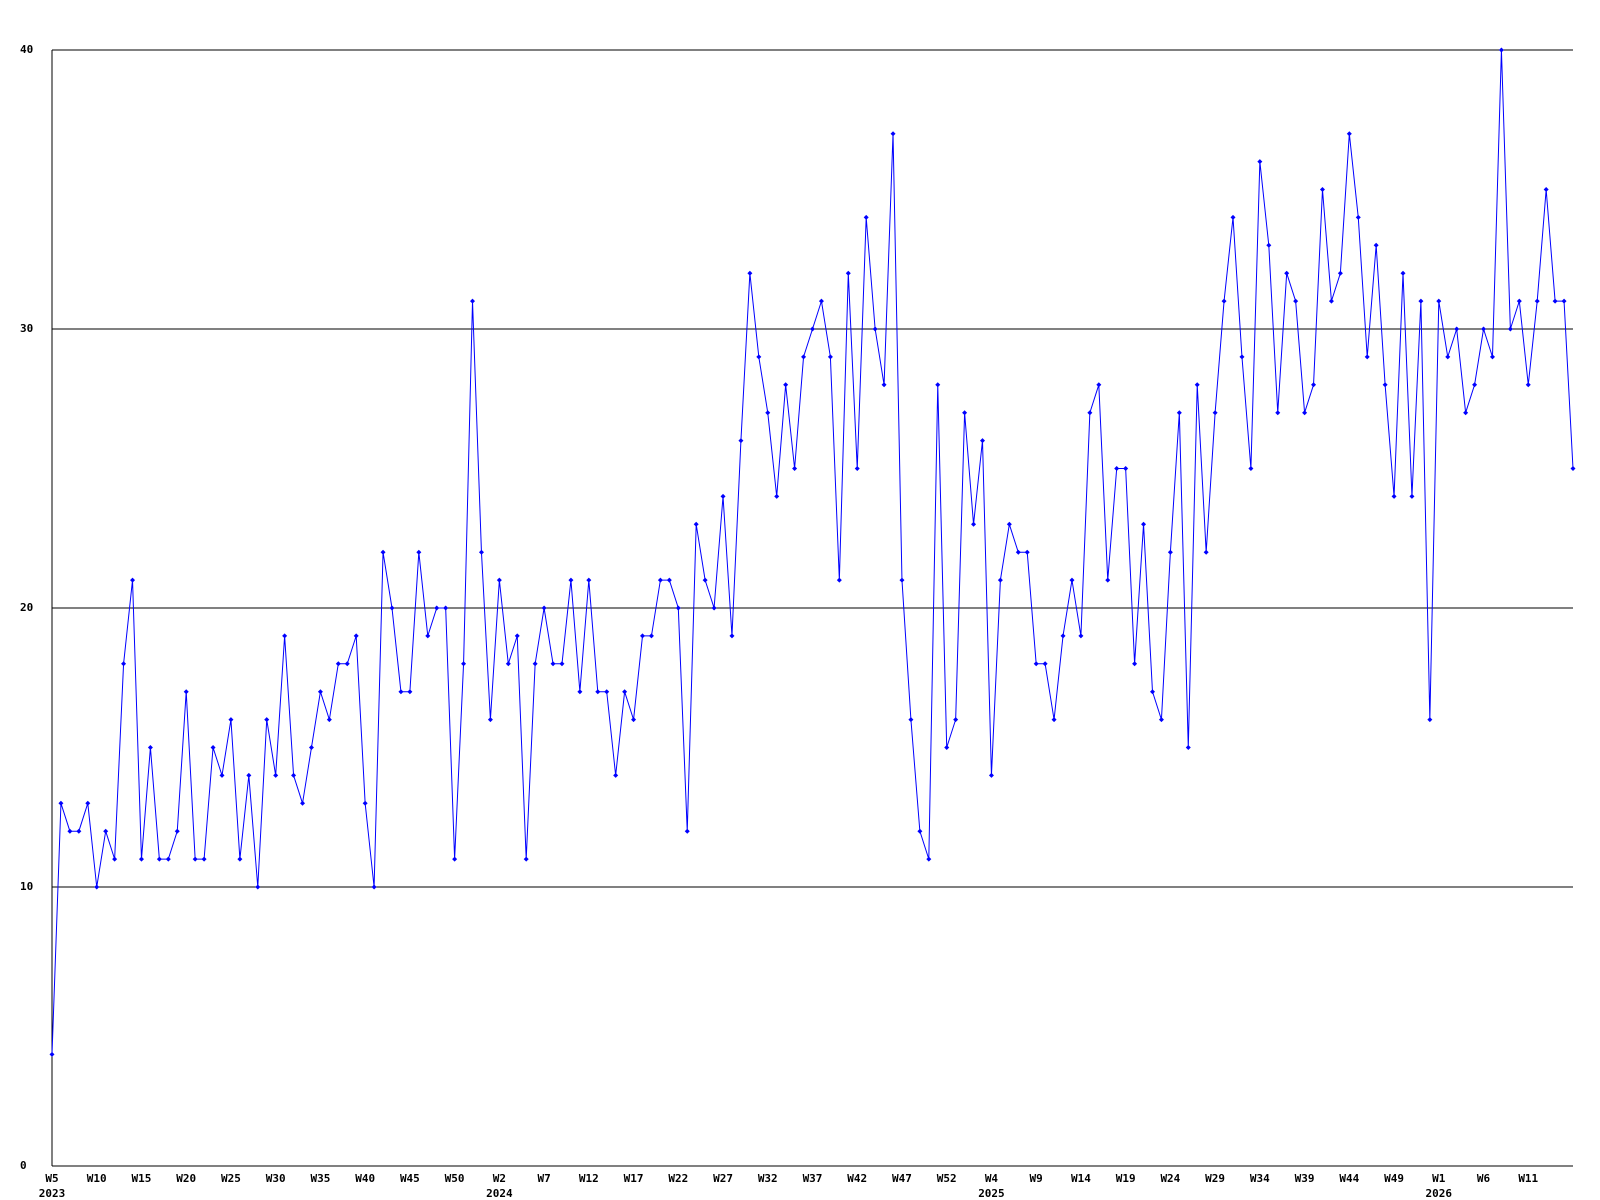 This screenshot has height=1200, width=1600. I want to click on x-tick-label: W39, so click(1305, 1178).